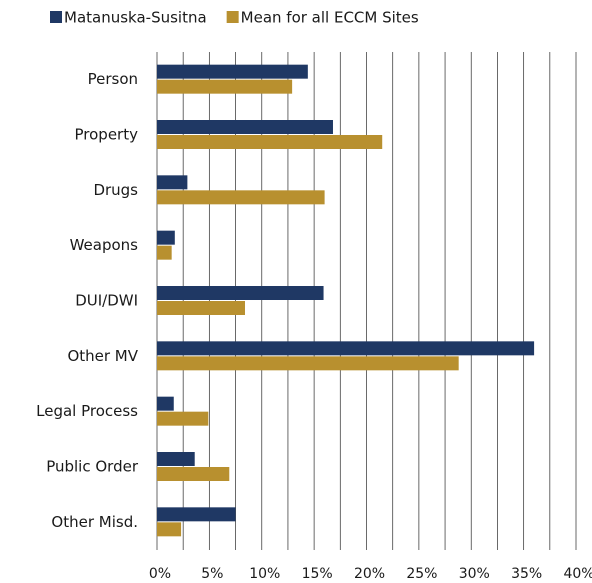 Image resolution: width=592 pixels, height=583 pixels. I want to click on x-tick-label: 10%, so click(264, 574).